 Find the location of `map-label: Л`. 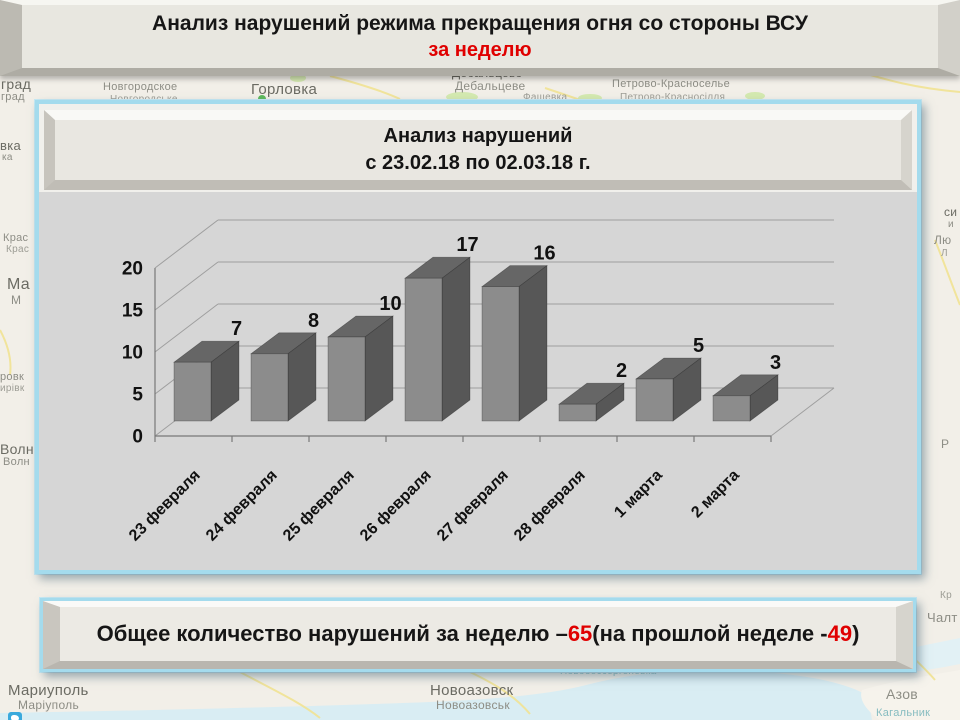

map-label: Л is located at coordinates (944, 253).